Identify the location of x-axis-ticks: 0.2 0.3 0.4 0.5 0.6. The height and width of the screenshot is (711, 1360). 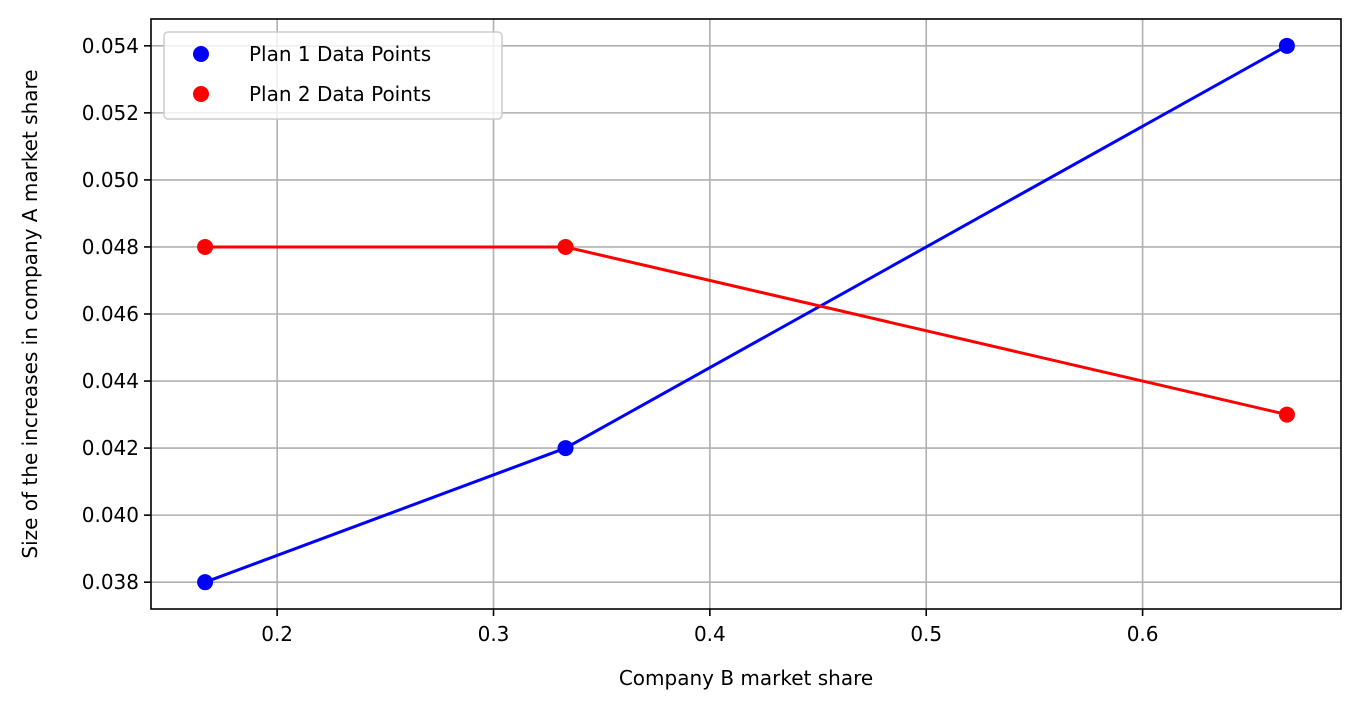
(710, 627).